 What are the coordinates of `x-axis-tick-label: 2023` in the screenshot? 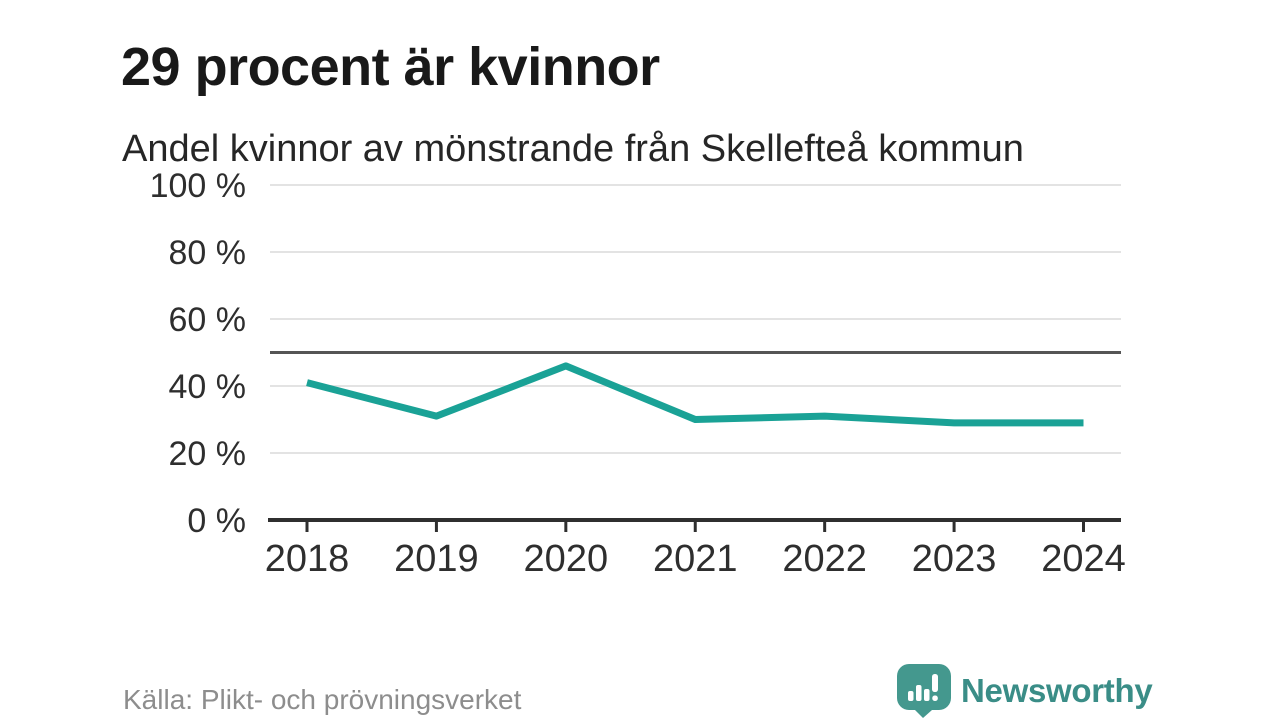 It's located at (954, 559).